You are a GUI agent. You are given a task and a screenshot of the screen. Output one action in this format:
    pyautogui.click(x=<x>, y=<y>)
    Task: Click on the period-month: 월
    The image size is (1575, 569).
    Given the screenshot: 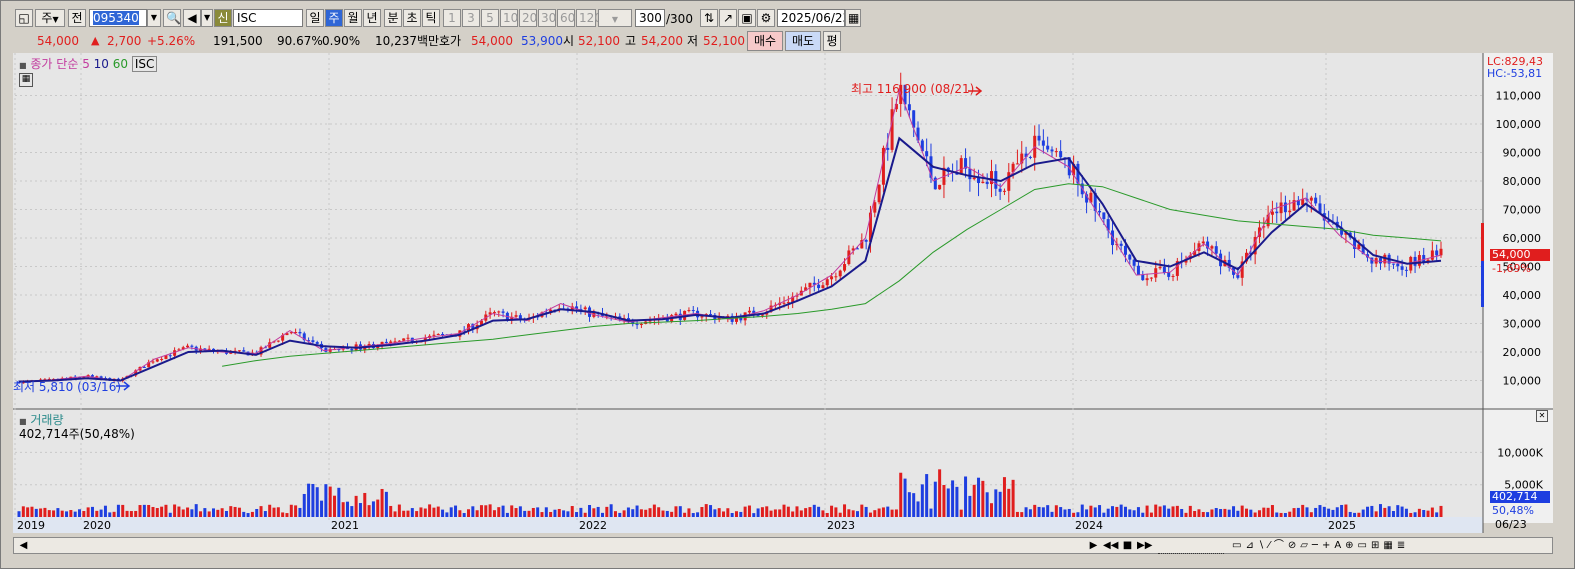 What is the action you would take?
    pyautogui.click(x=353, y=18)
    